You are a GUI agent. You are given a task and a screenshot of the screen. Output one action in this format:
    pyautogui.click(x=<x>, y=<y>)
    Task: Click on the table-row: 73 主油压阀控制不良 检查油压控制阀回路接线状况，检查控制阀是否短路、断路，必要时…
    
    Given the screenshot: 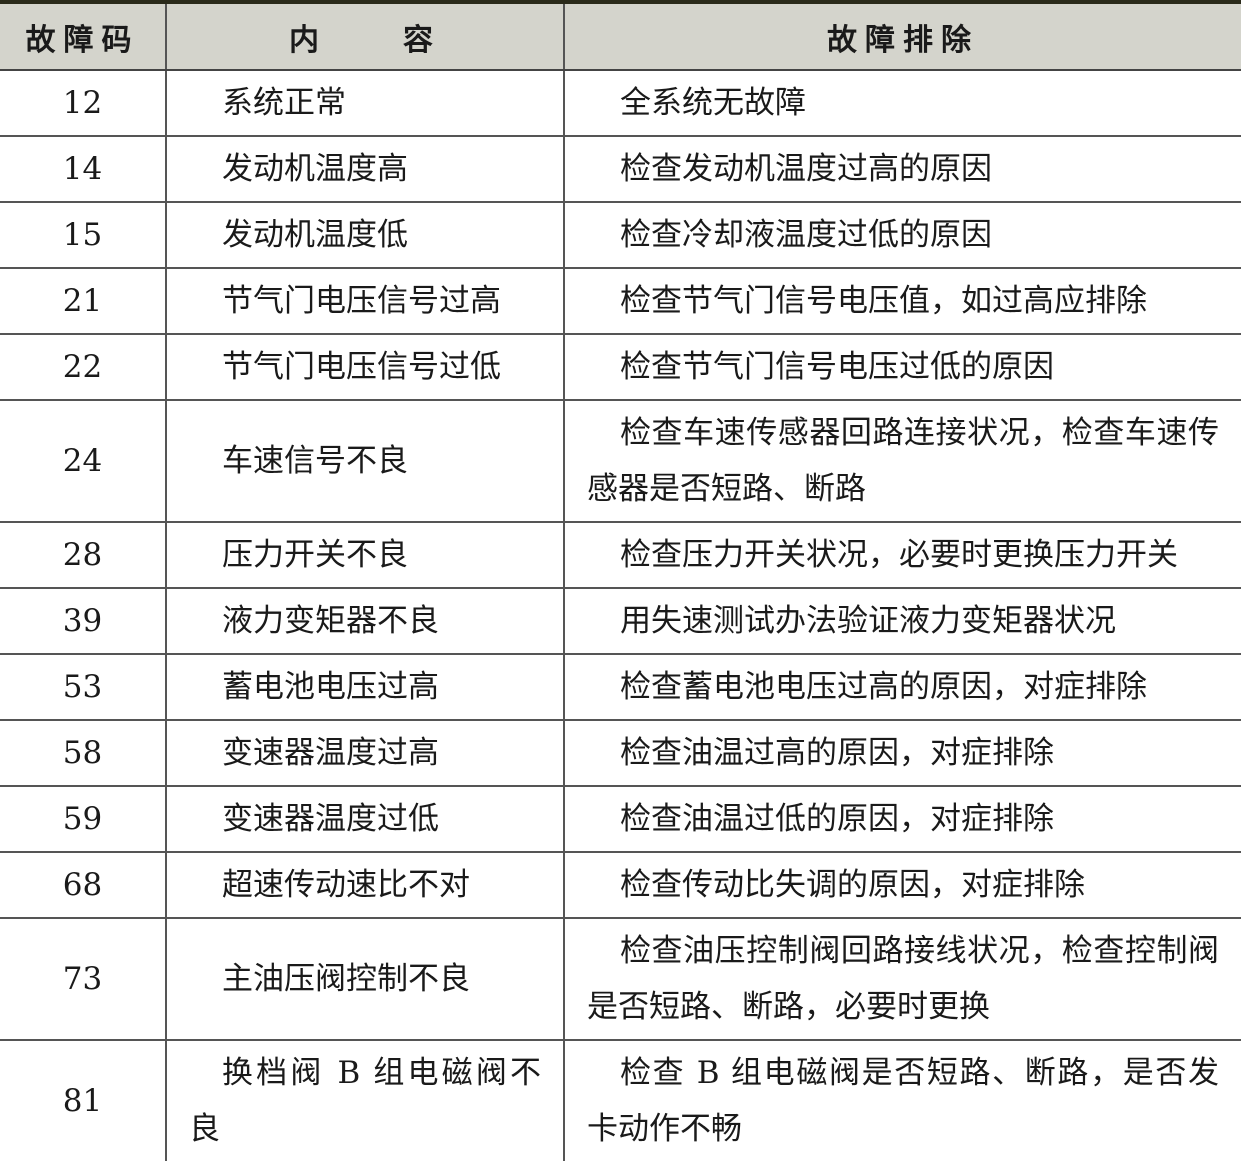 What is the action you would take?
    pyautogui.click(x=620, y=979)
    